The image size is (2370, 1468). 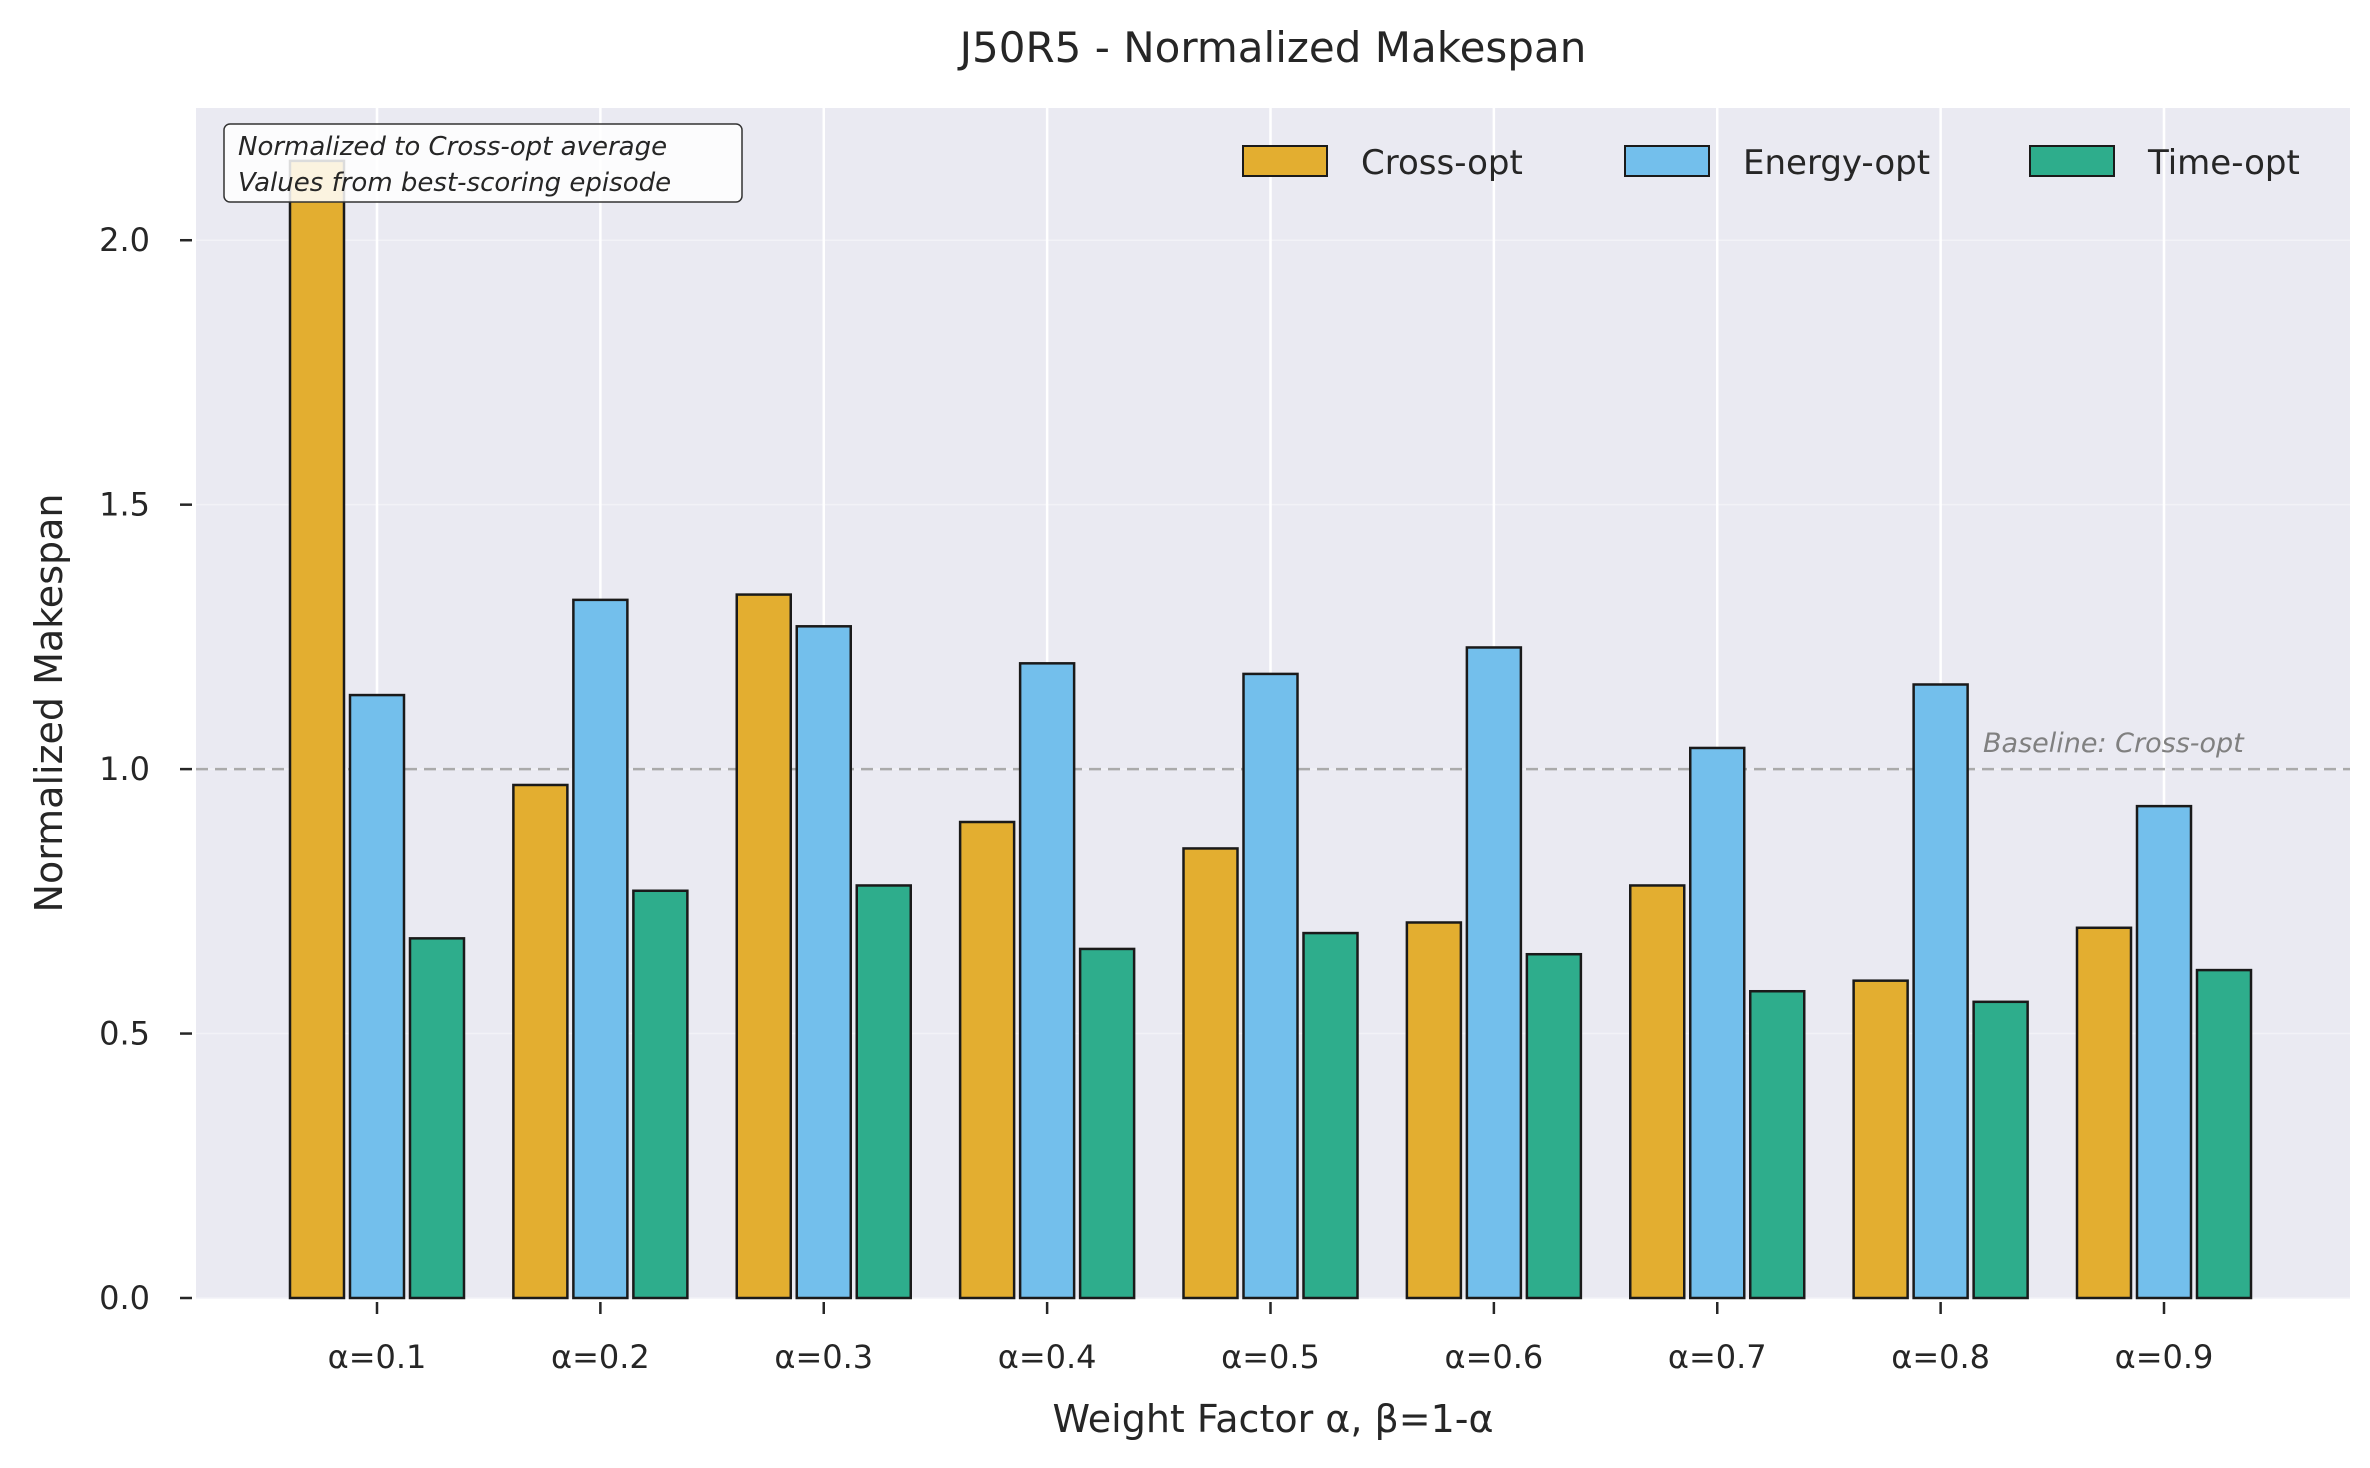 What do you see at coordinates (124, 1034) in the screenshot?
I see `y-tick-label: 0.5` at bounding box center [124, 1034].